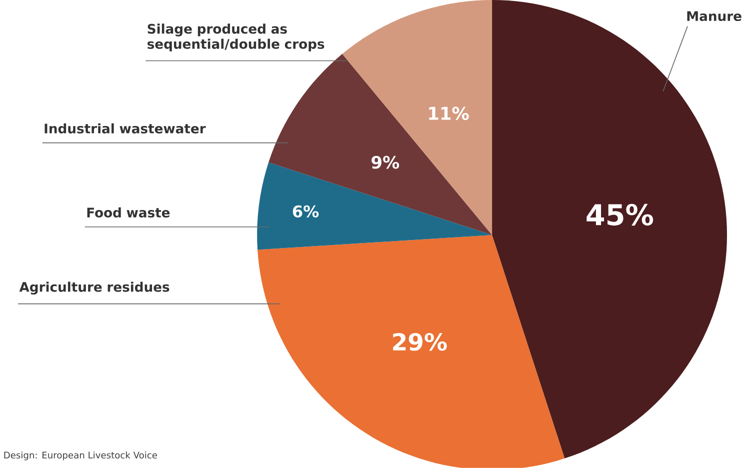 This screenshot has width=743, height=468. What do you see at coordinates (386, 162) in the screenshot?
I see `data-label: 9%` at bounding box center [386, 162].